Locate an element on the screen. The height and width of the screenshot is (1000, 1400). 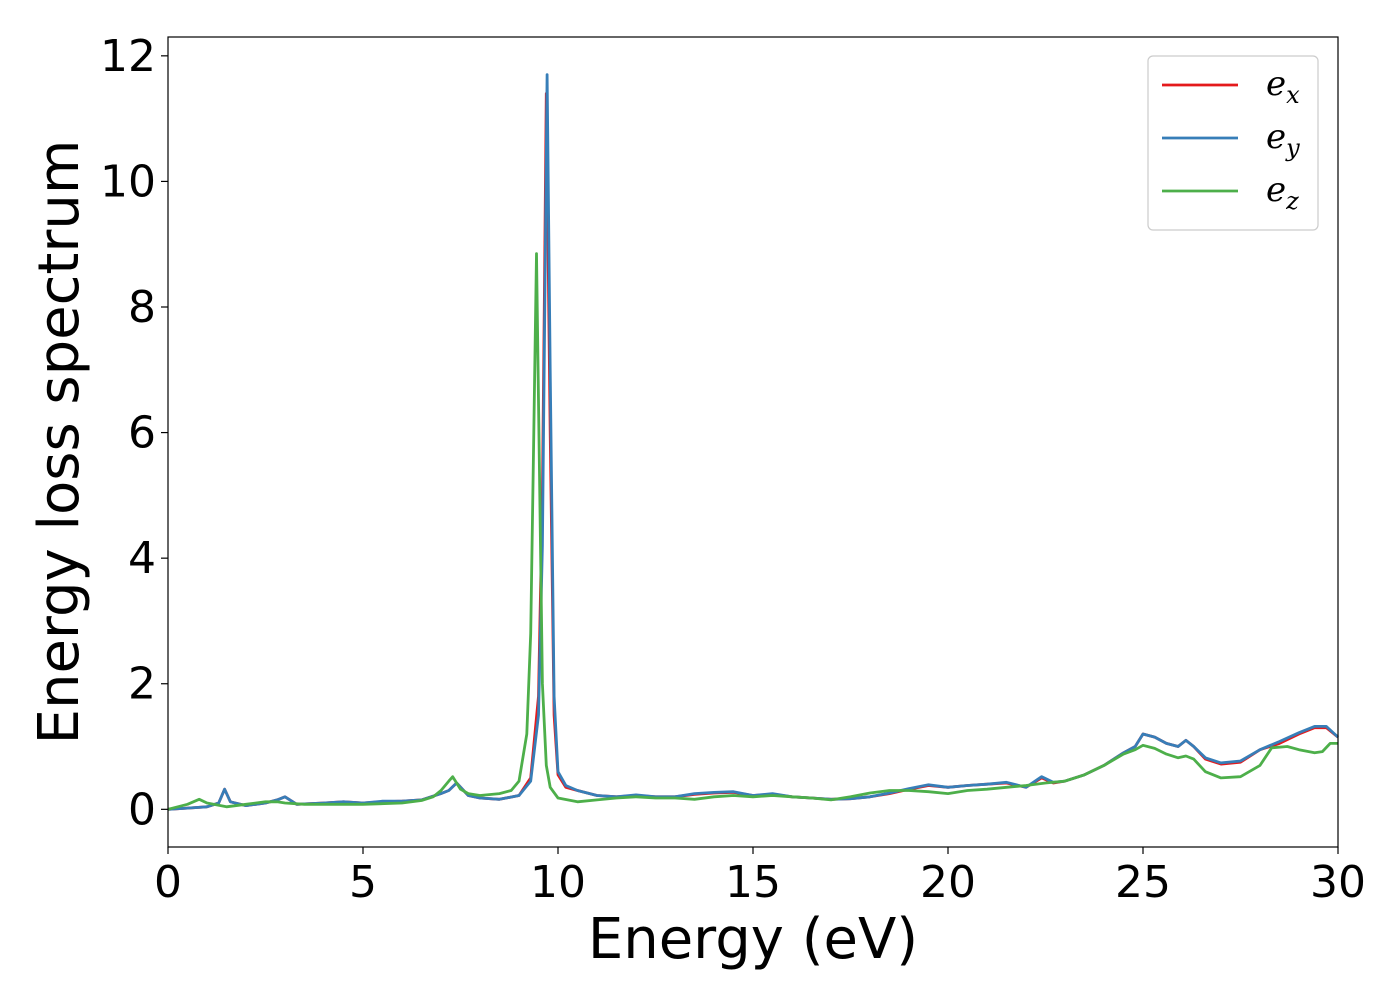
legend-label-y: ey is located at coordinates (1283, 139).